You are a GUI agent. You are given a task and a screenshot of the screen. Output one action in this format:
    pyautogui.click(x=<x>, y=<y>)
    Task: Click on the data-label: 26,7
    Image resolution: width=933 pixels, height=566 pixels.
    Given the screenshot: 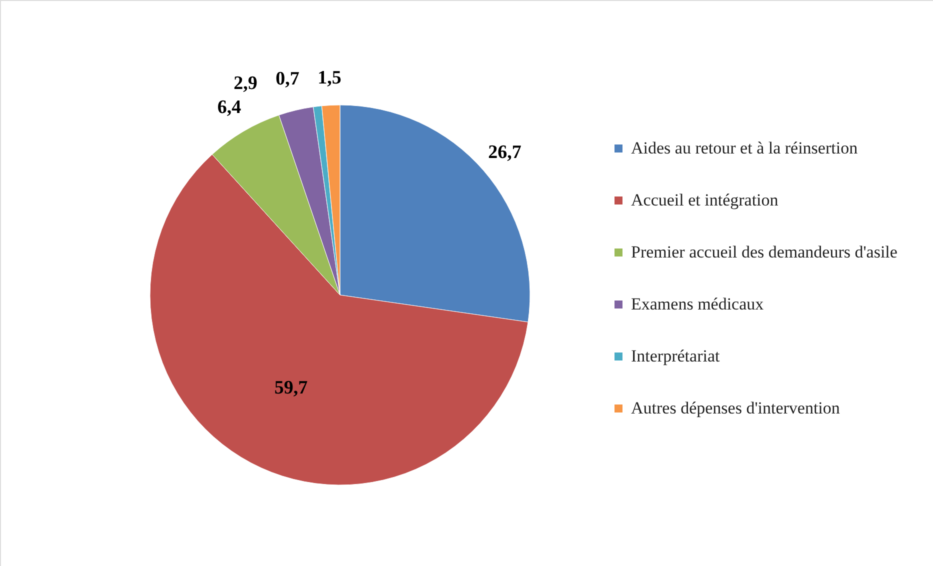 What is the action you would take?
    pyautogui.click(x=505, y=153)
    